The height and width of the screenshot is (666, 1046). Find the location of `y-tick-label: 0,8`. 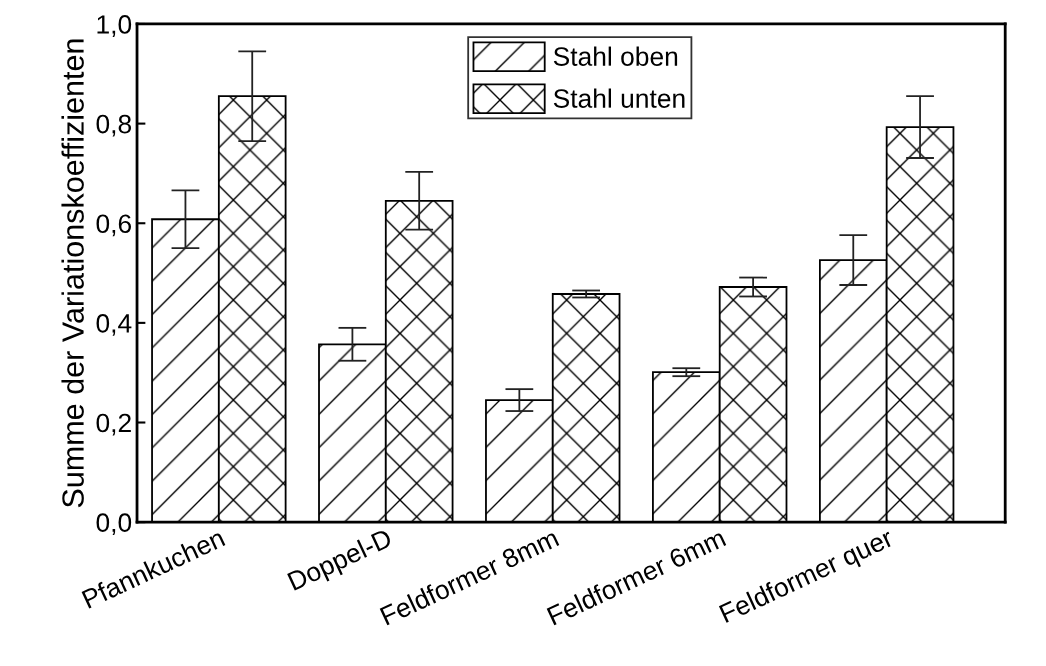

y-tick-label: 0,8 is located at coordinates (114, 125).